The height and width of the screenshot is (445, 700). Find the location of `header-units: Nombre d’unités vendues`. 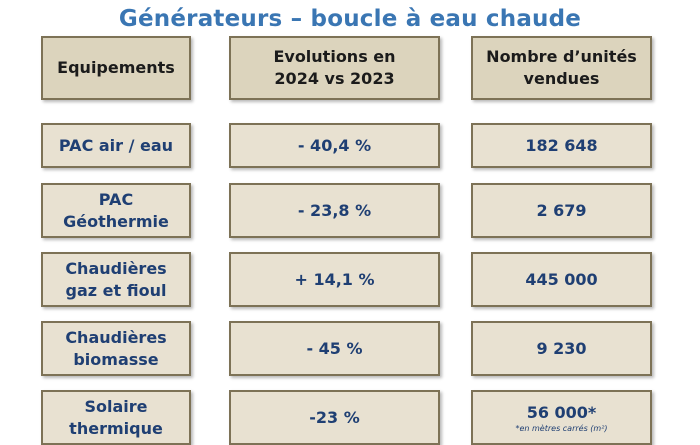

header-units: Nombre d’unités vendues is located at coordinates (561, 68).